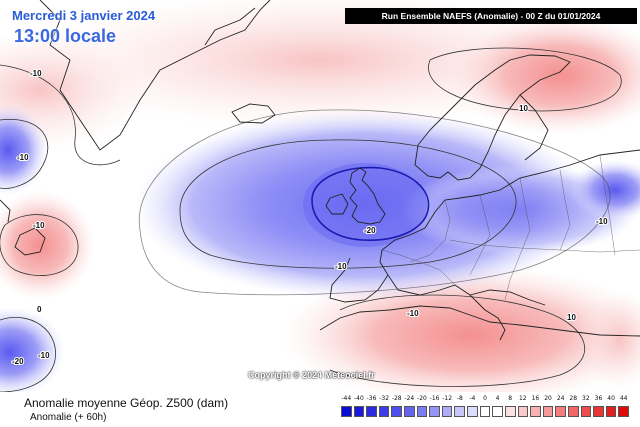  Describe the element at coordinates (485, 398) in the screenshot. I see `legend-tick-label: 0` at that location.